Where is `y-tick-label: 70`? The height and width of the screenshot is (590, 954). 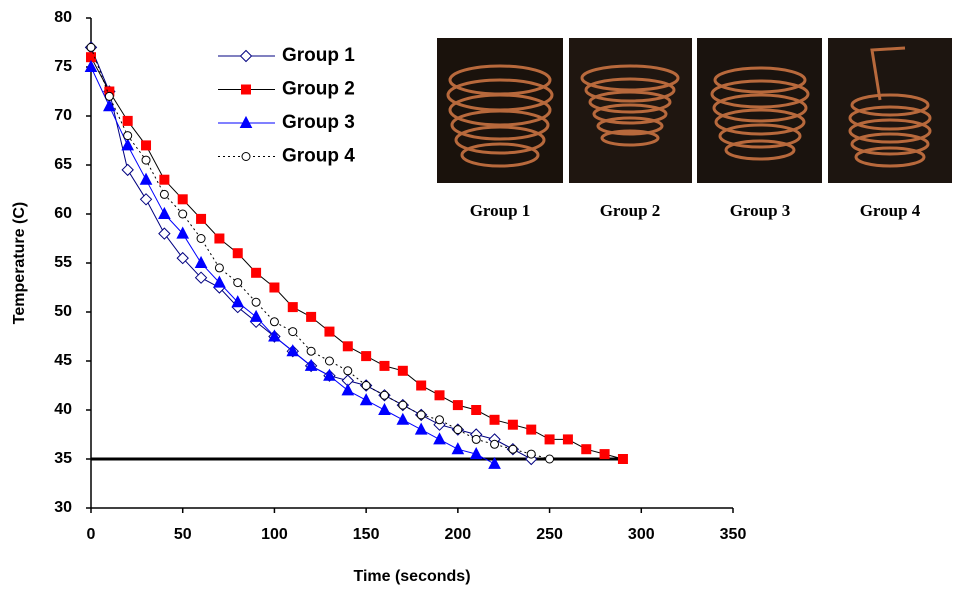 y-tick-label: 70 is located at coordinates (63, 115).